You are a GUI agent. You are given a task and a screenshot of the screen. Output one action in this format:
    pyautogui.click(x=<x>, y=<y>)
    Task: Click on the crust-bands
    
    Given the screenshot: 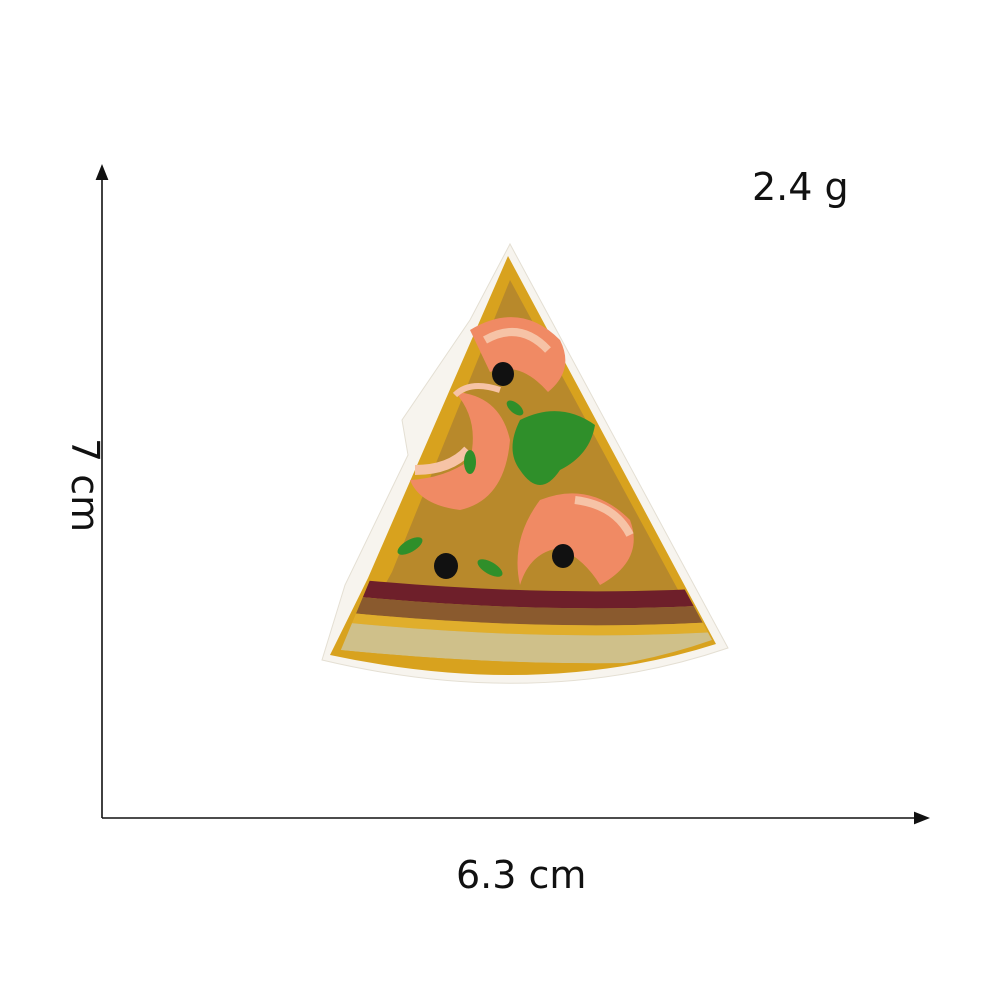 What is the action you would take?
    pyautogui.click(x=526, y=626)
    